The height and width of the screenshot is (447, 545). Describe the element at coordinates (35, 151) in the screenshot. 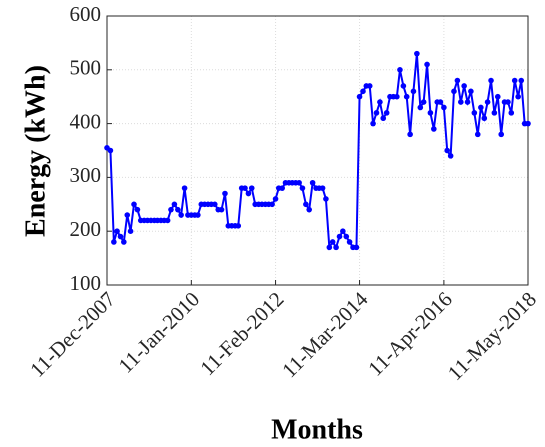

I see `y-axis-label: Energy (kWh)` at that location.